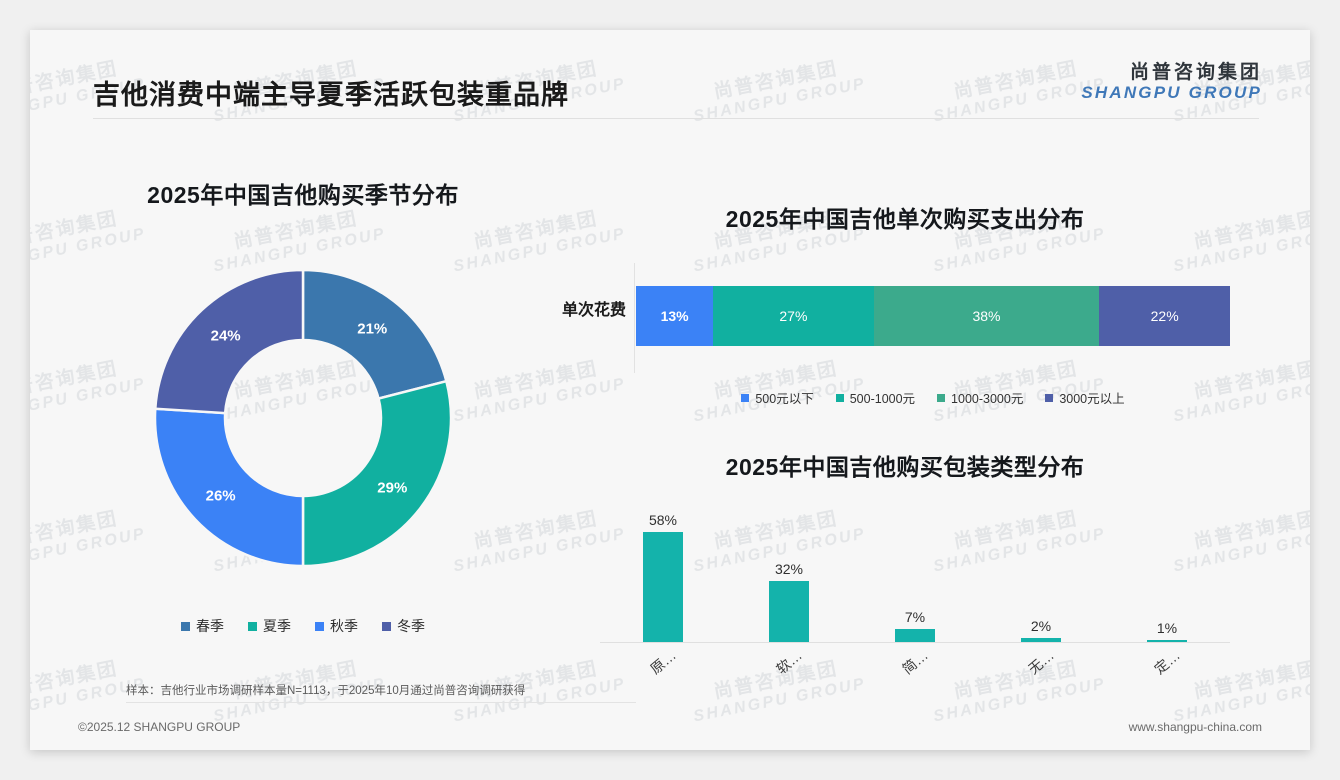 This screenshot has width=1340, height=780. Describe the element at coordinates (1171, 93) in the screenshot. I see `logo-text-en: SHANGPU GROUP` at that location.